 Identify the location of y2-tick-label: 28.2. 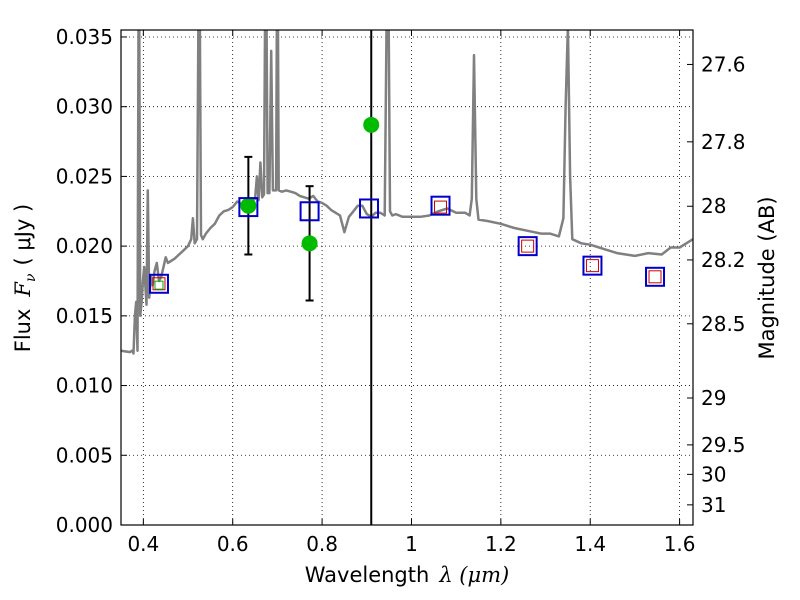
(723, 260).